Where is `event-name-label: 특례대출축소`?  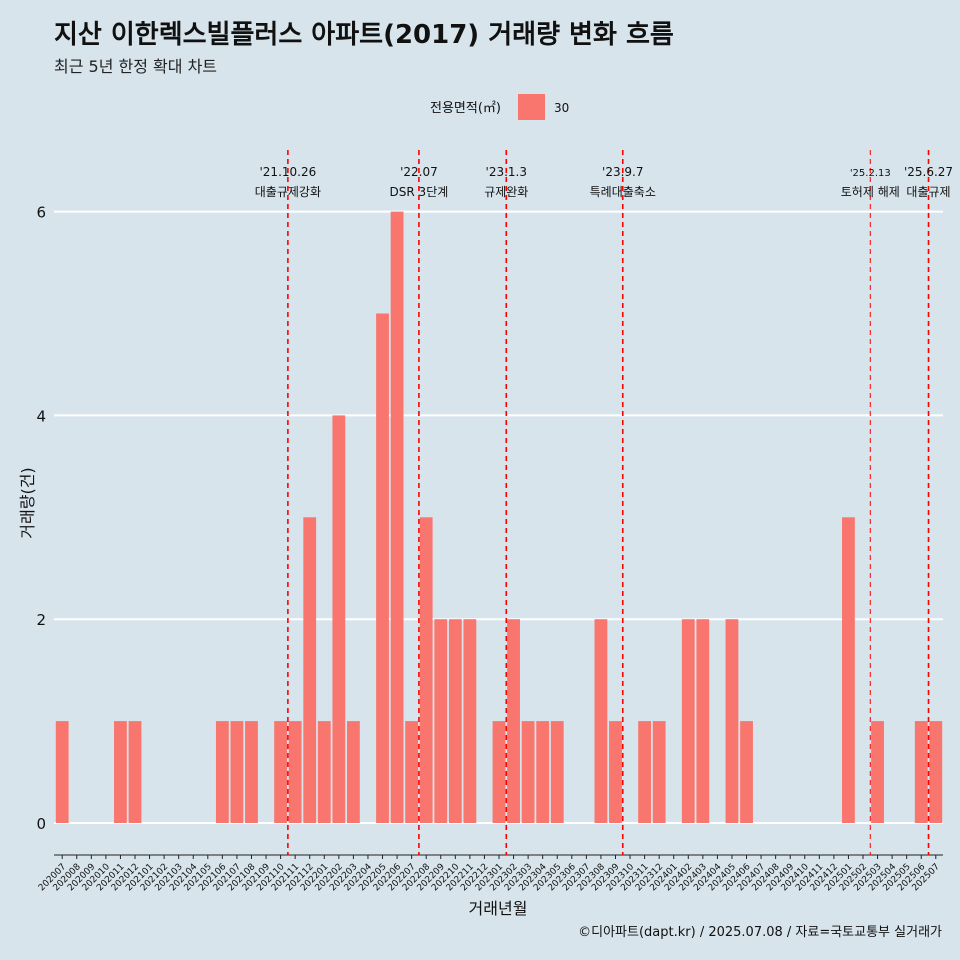 event-name-label: 특례대출축소 is located at coordinates (623, 192).